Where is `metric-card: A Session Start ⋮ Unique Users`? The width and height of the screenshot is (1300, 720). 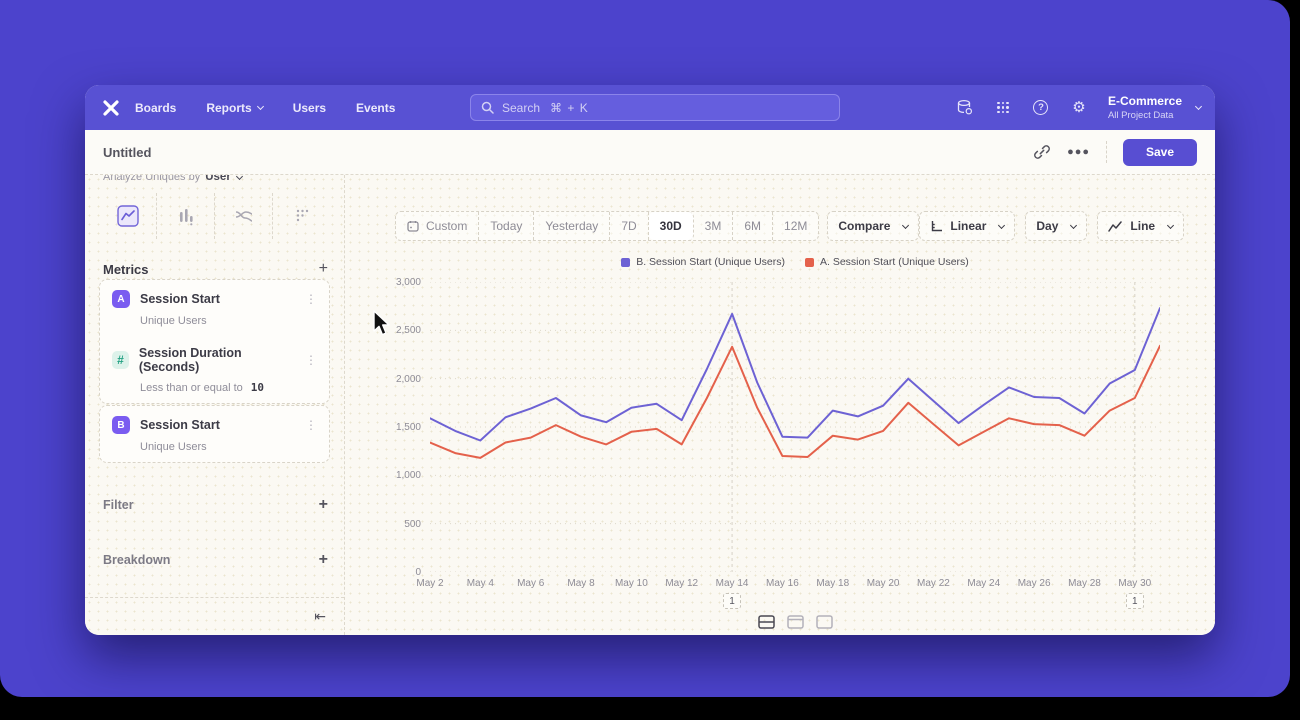
metric-card: A Session Start ⋮ Unique Users is located at coordinates (214, 308).